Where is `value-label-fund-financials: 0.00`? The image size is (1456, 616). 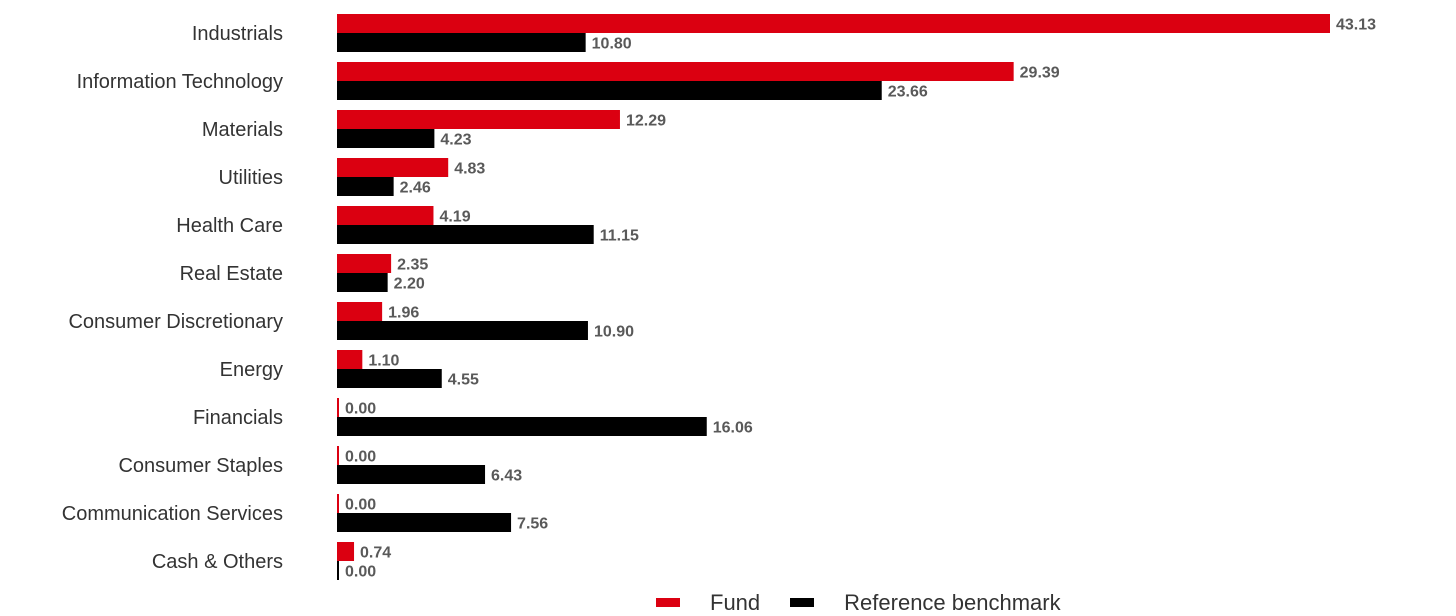
value-label-fund-financials: 0.00 is located at coordinates (360, 409).